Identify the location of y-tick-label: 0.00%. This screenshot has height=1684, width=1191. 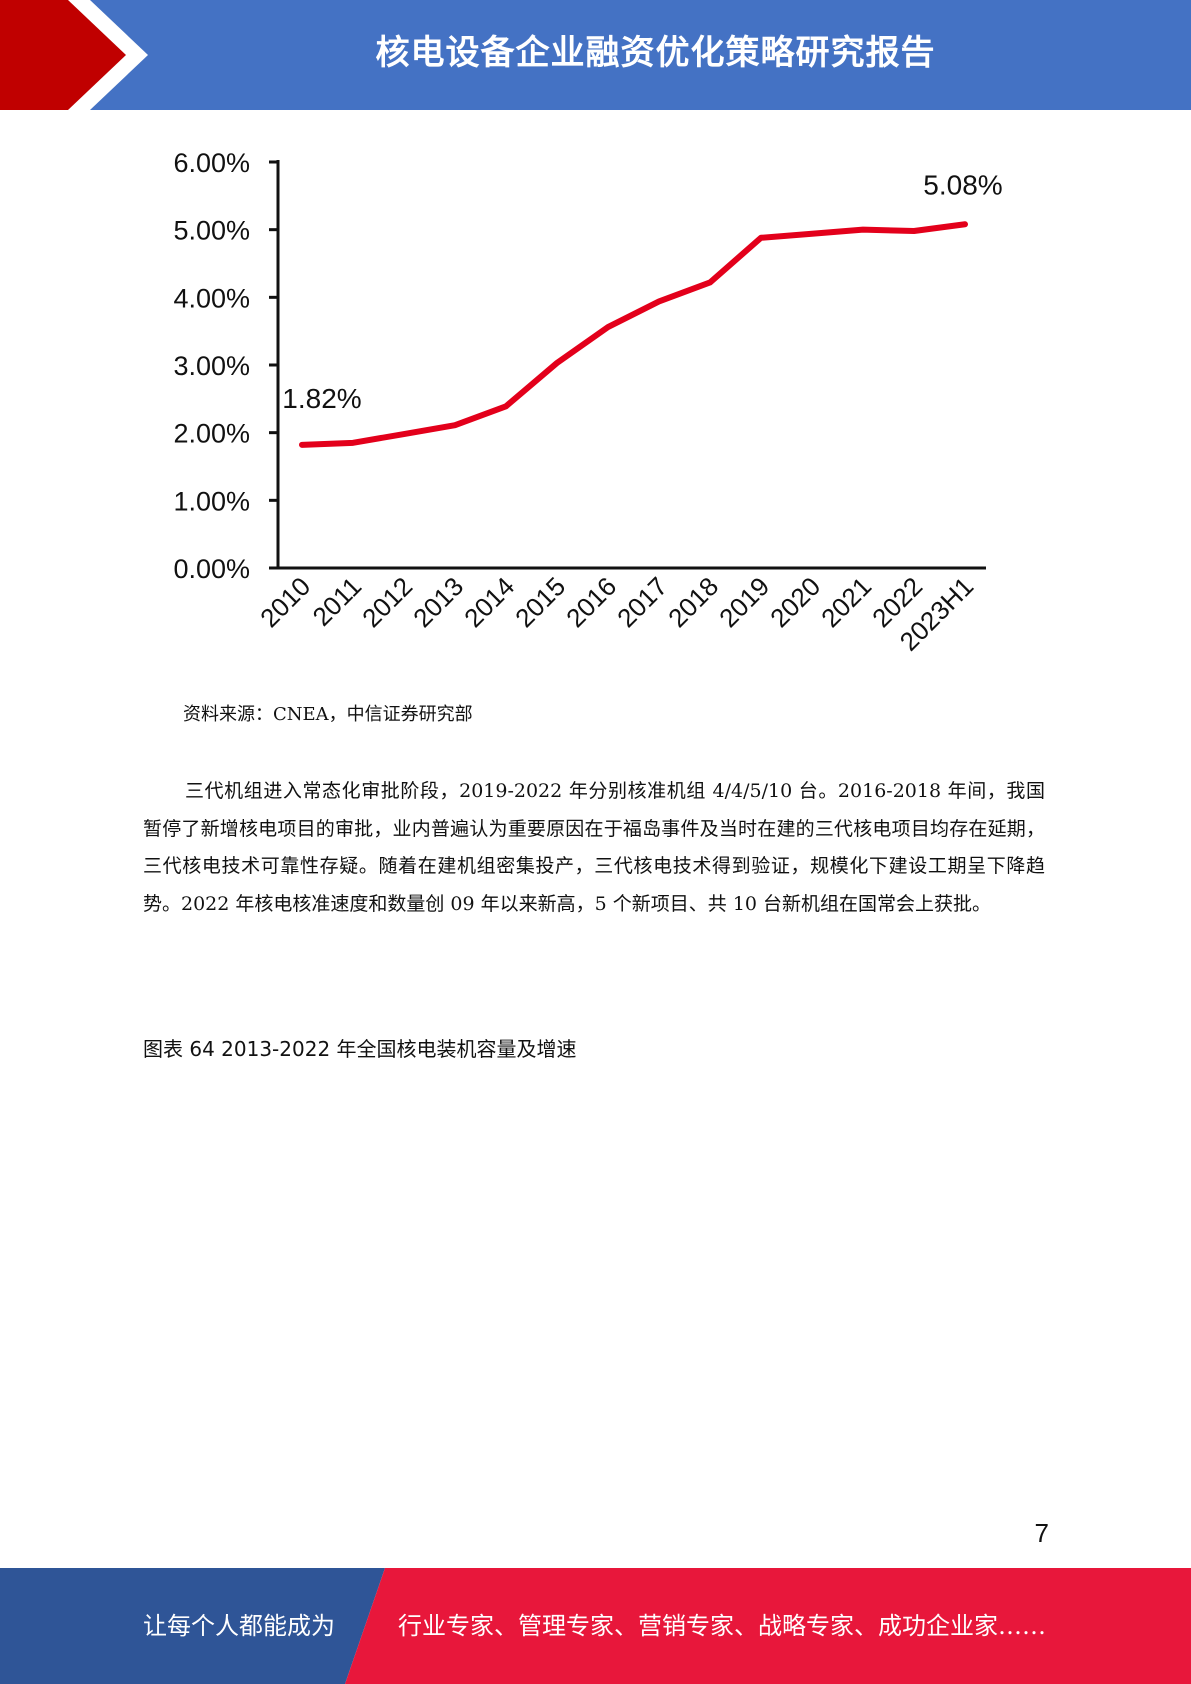
(211, 569).